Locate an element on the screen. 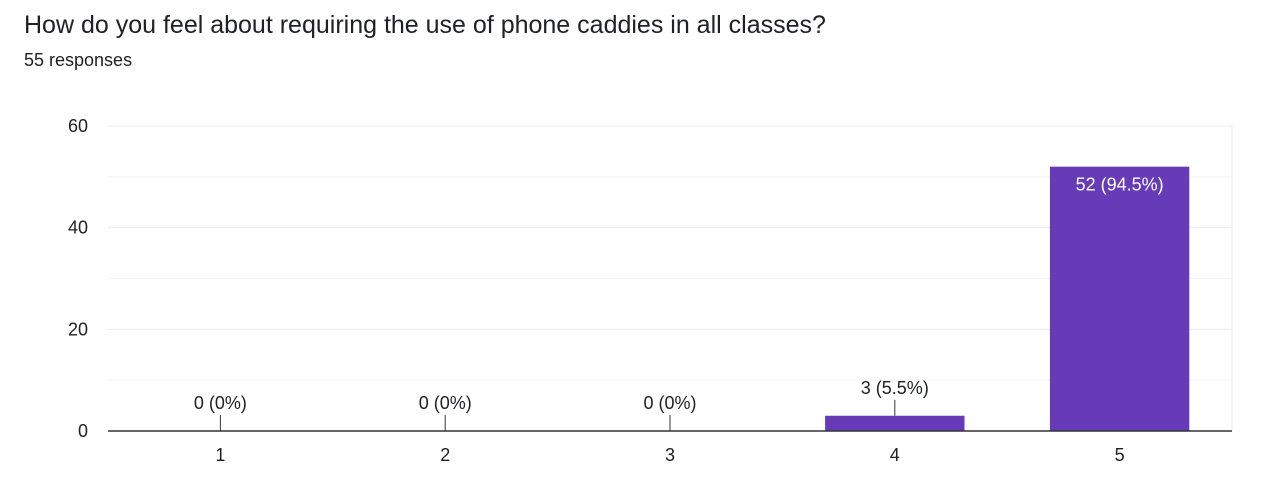 The width and height of the screenshot is (1274, 502). x-axis-ticks: 1 2 3 4 5 is located at coordinates (669, 455).